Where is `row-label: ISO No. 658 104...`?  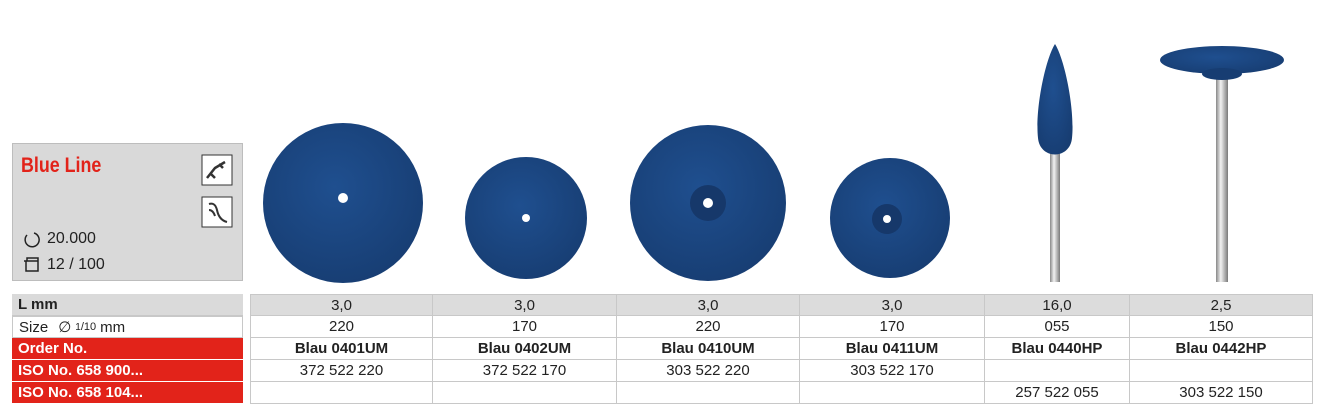 row-label: ISO No. 658 104... is located at coordinates (127, 393).